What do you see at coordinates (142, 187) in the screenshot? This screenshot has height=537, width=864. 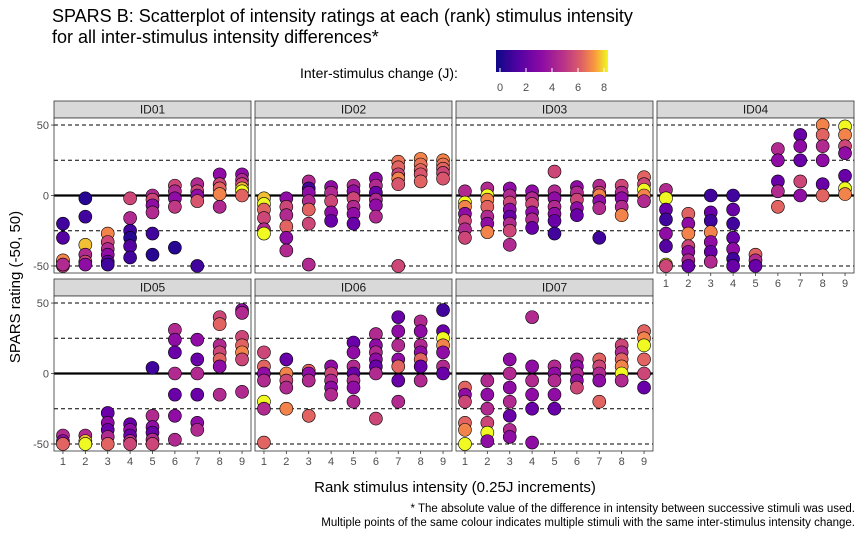 I see `panel-id01: ID01 -50 0 50` at bounding box center [142, 187].